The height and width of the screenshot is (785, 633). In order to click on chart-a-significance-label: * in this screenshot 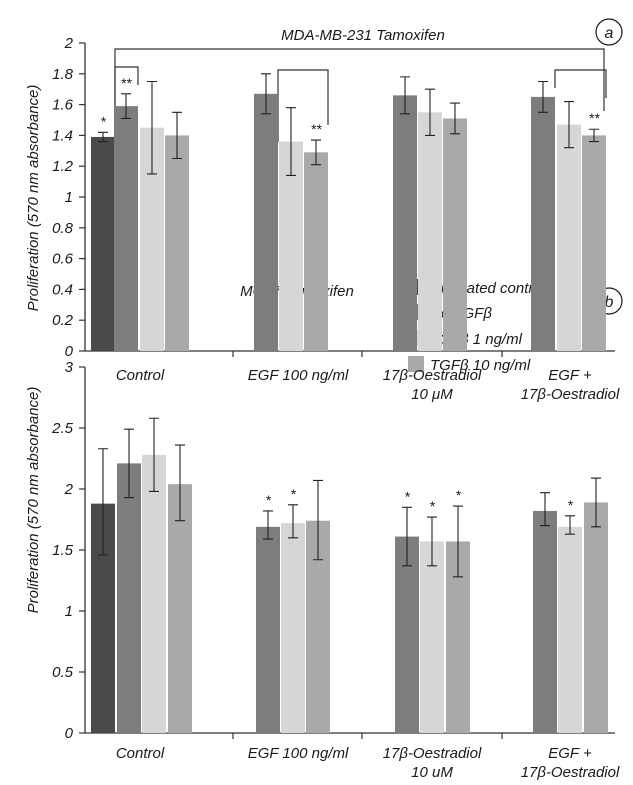, I will do `click(103, 121)`.